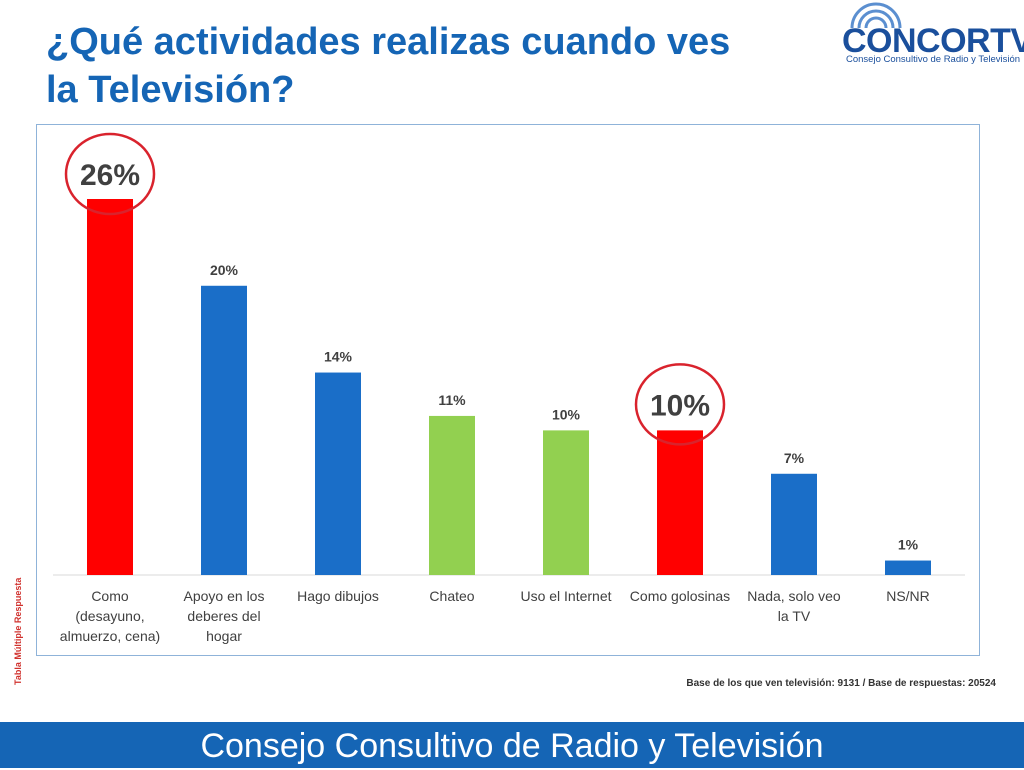  What do you see at coordinates (794, 458) in the screenshot?
I see `data-label-6: 7%` at bounding box center [794, 458].